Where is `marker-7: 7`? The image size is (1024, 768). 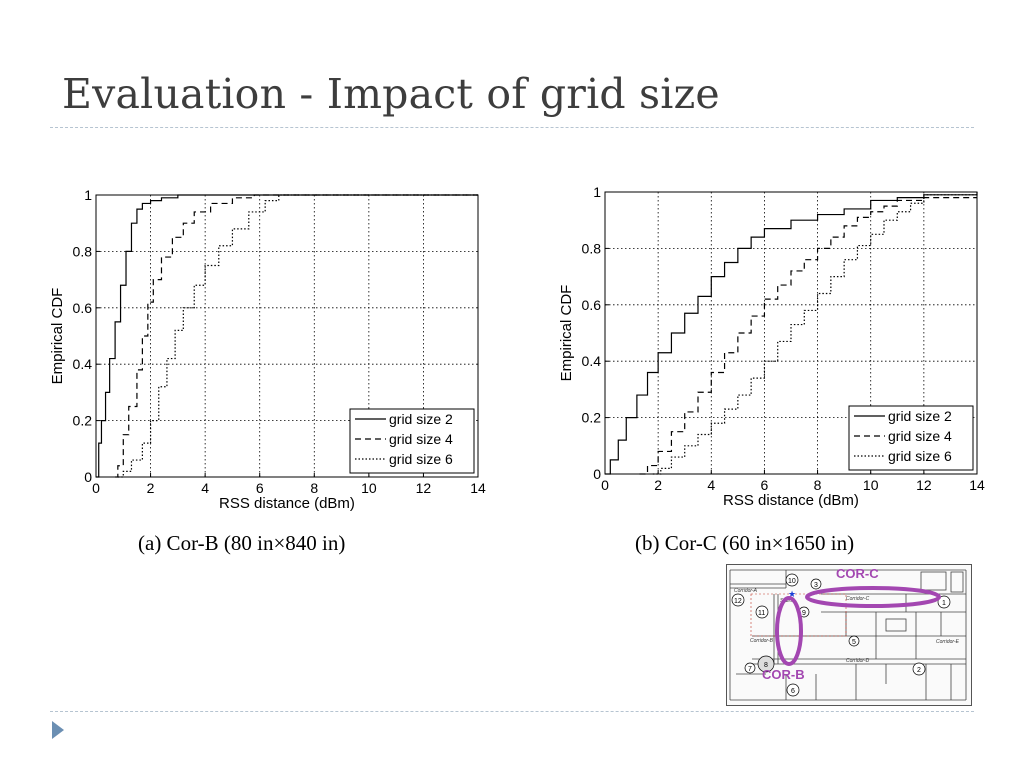 marker-7: 7 is located at coordinates (750, 669).